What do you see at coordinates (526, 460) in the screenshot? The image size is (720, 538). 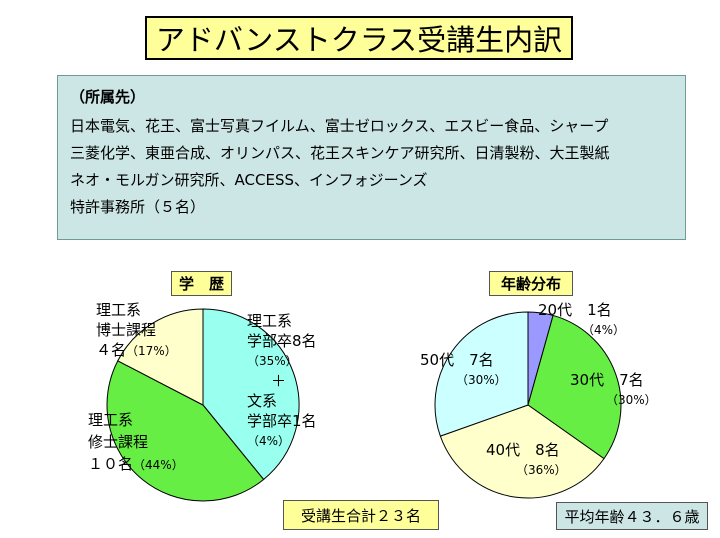 I see `age-slice-label-40s: 40代 8名 （36%）` at bounding box center [526, 460].